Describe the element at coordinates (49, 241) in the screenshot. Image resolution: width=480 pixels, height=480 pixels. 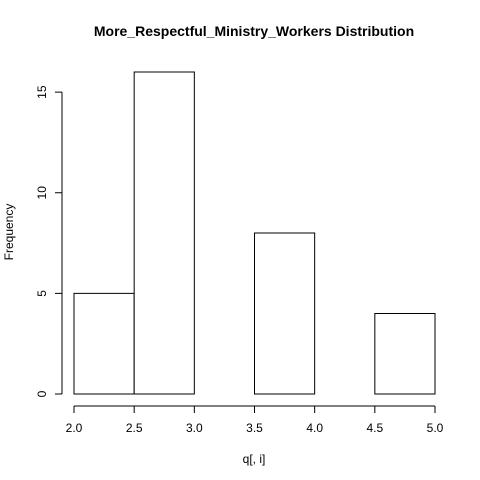
I see `y-axis: 0 5 10 15` at that location.